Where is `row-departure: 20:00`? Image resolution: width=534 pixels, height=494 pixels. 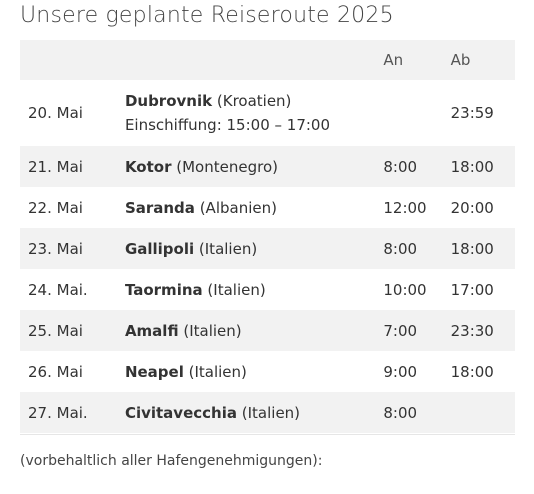 row-departure: 20:00 is located at coordinates (472, 207).